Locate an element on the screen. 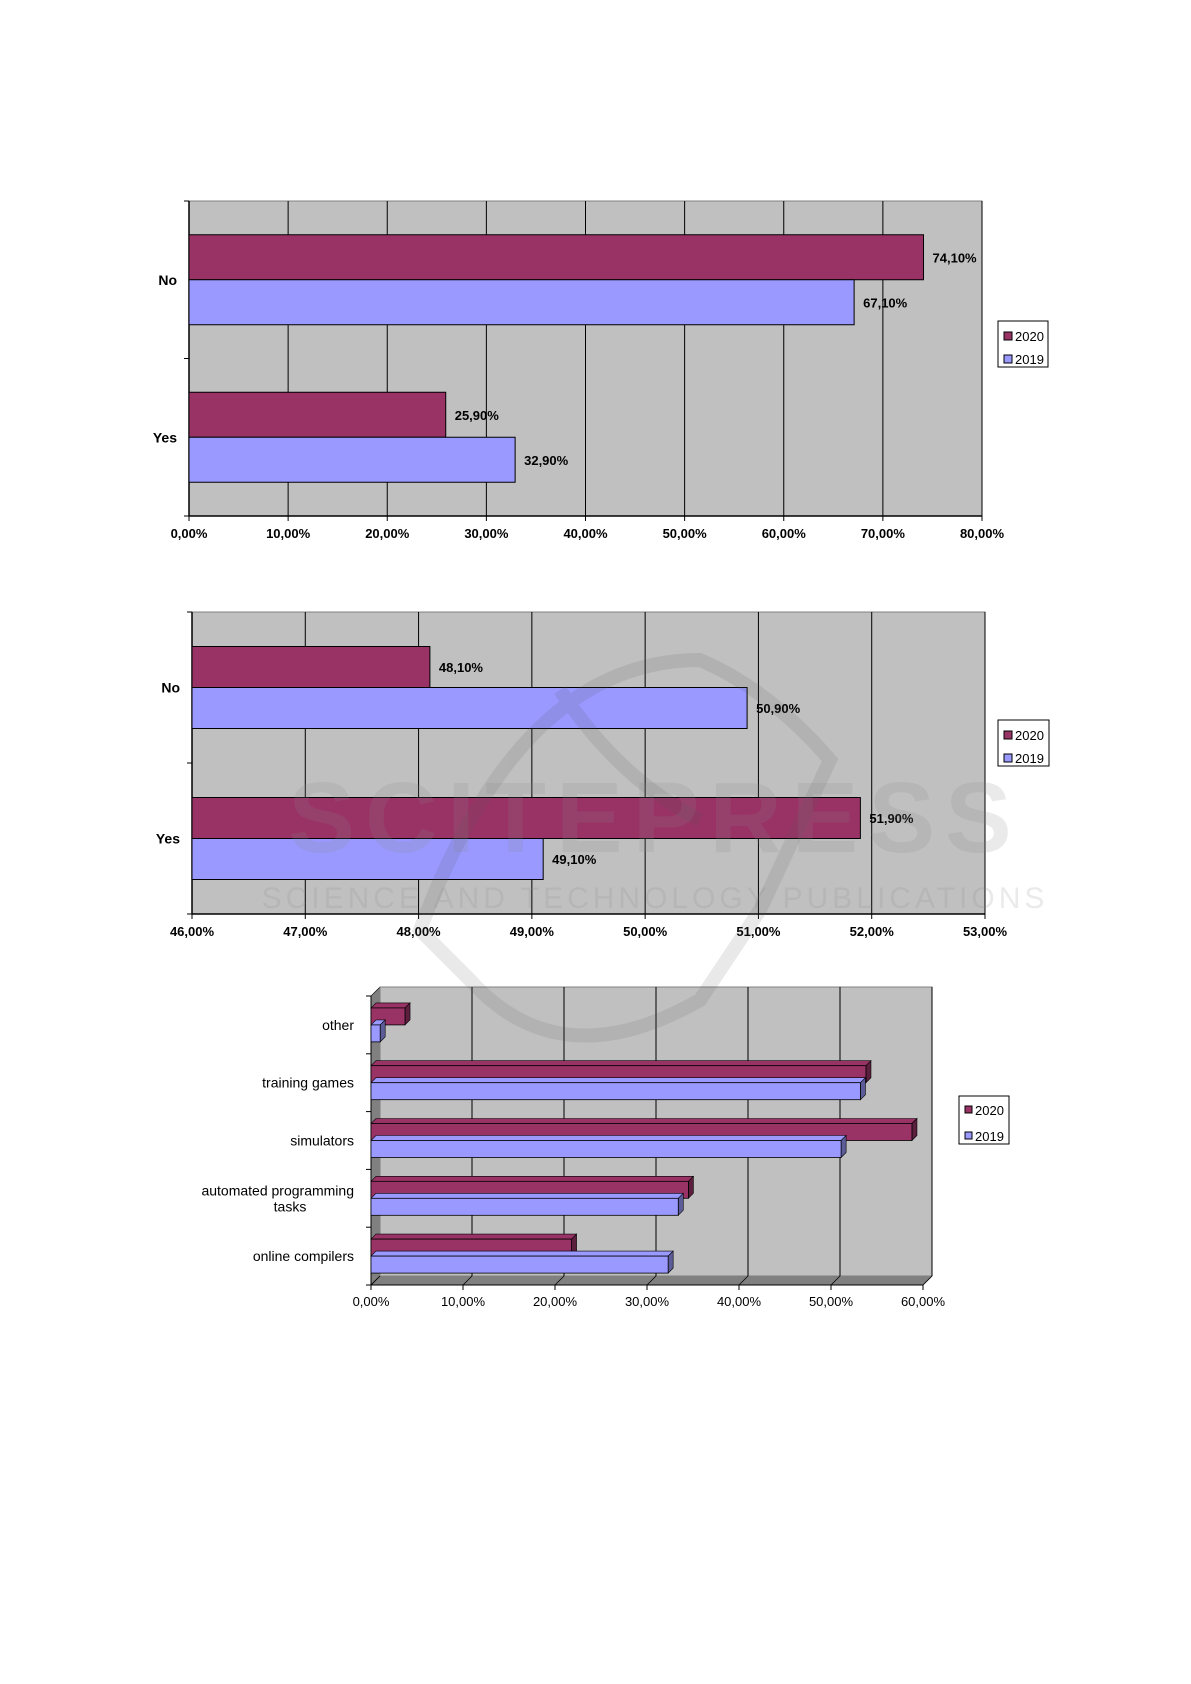 Image resolution: width=1191 pixels, height=1684 pixels. x-tick-label: 47,00% is located at coordinates (305, 931).